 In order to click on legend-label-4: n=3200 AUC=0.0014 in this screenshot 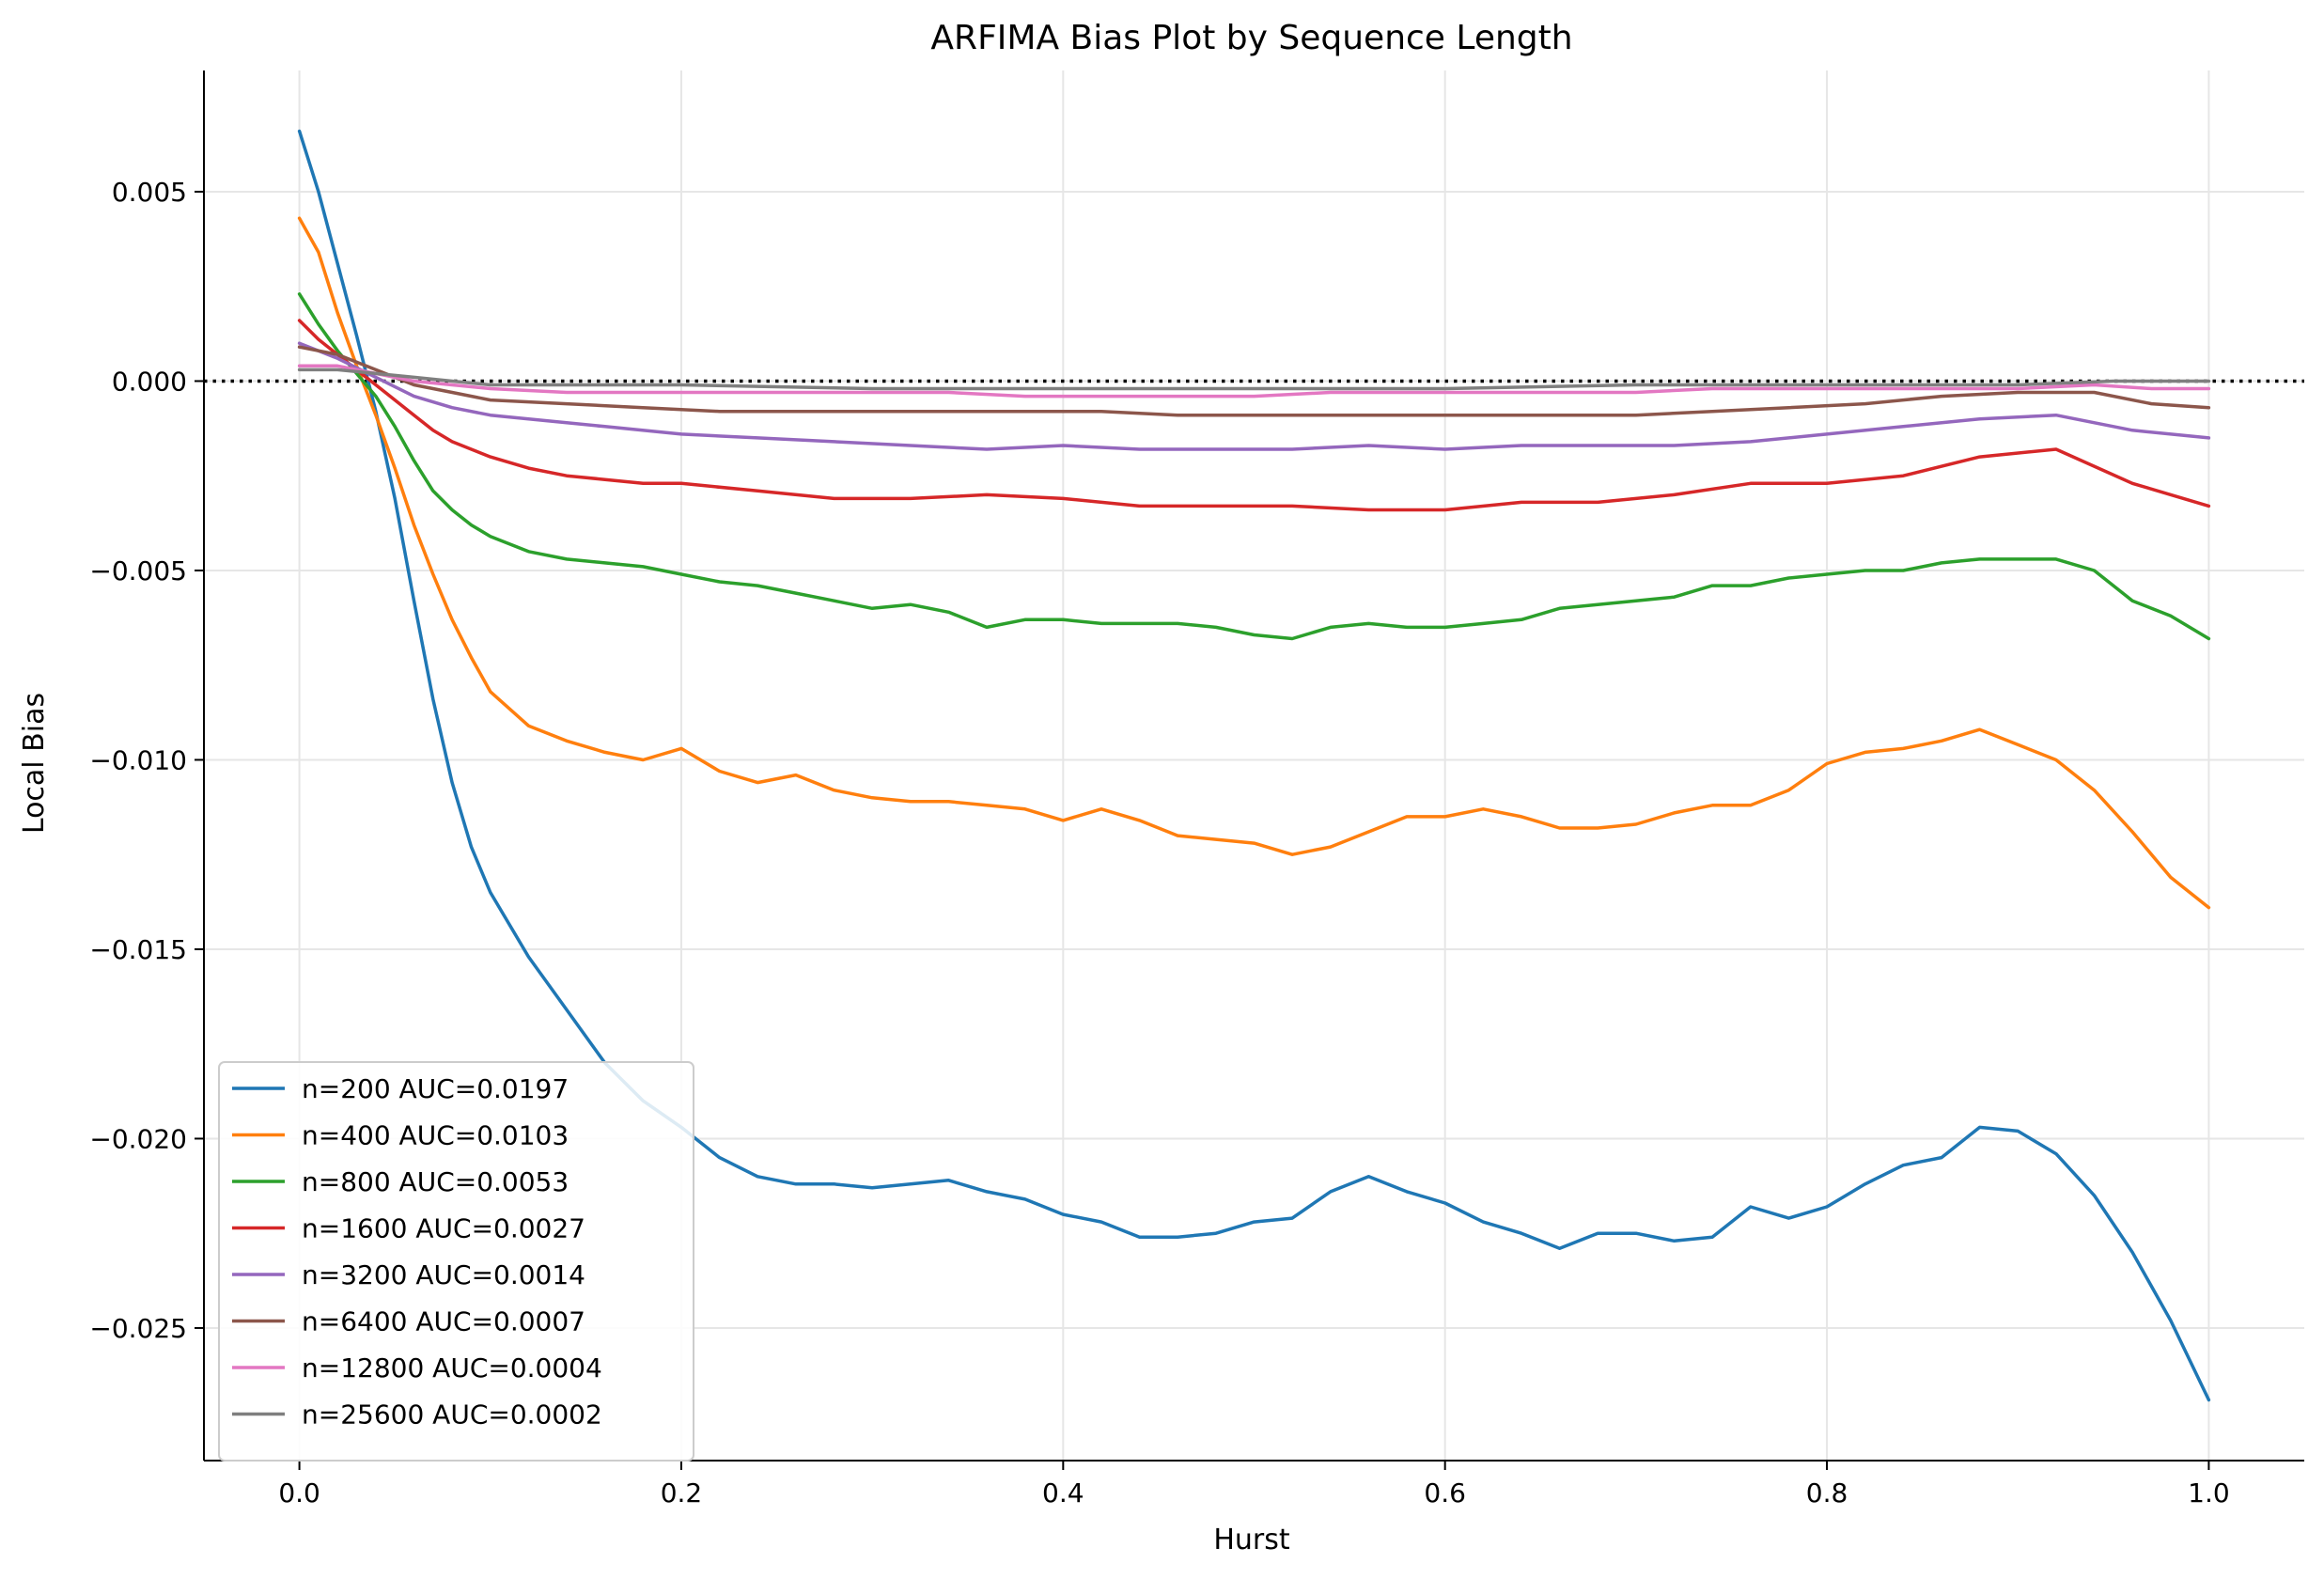, I will do `click(443, 1275)`.